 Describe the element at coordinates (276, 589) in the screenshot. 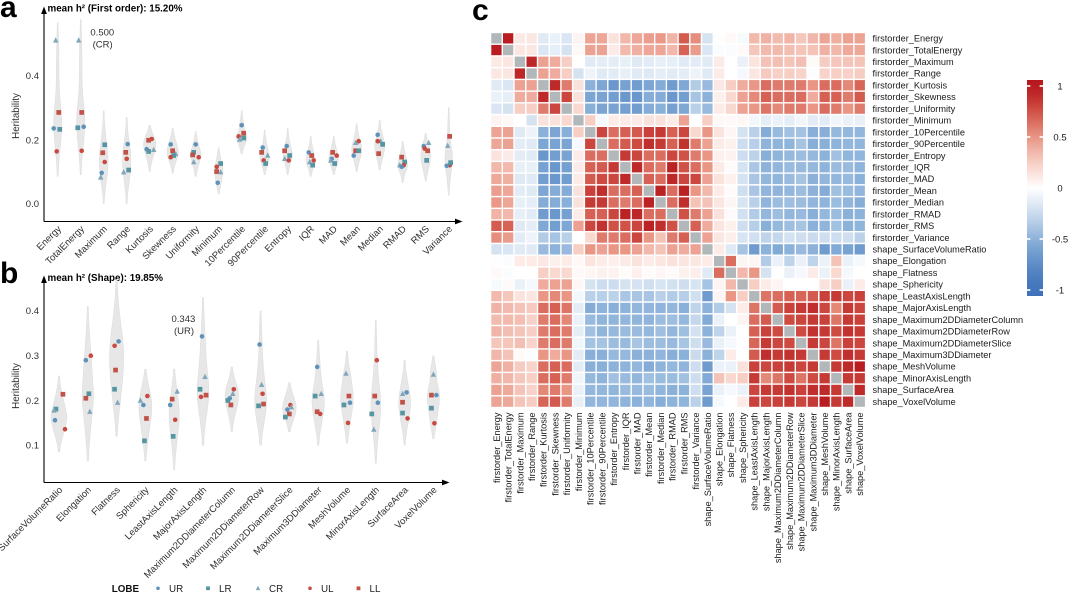

I see `svg-text: CR` at that location.